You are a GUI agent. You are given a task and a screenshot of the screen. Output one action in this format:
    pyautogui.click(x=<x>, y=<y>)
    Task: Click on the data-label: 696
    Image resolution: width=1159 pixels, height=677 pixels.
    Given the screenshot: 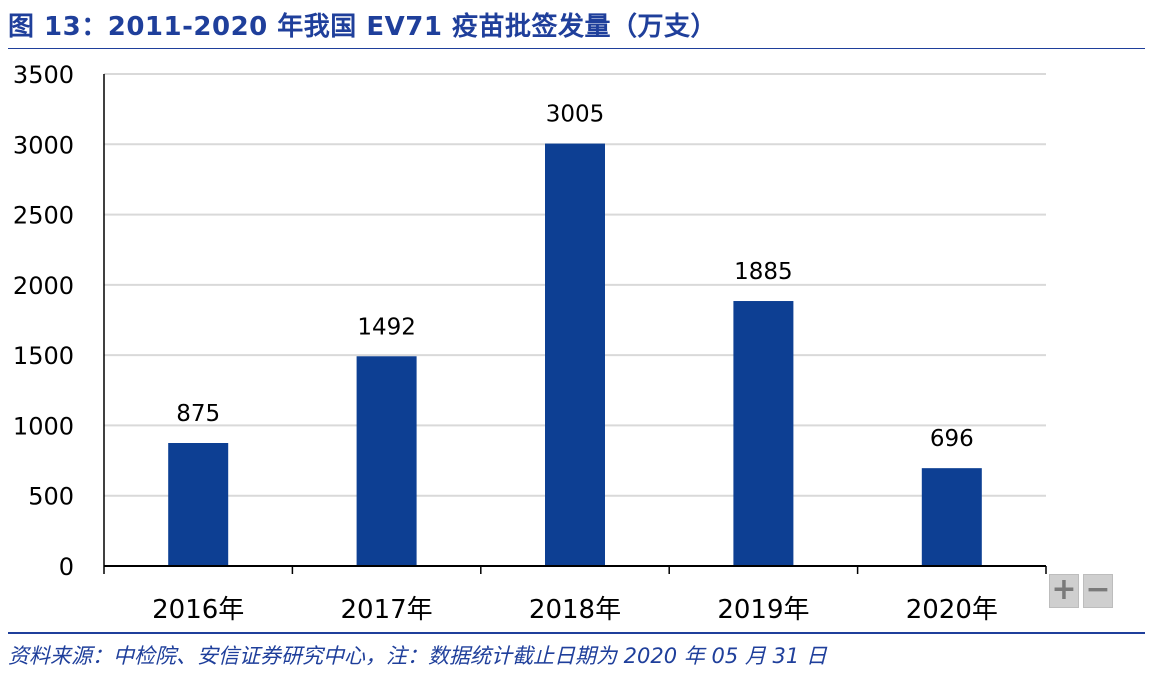 What is the action you would take?
    pyautogui.click(x=952, y=439)
    